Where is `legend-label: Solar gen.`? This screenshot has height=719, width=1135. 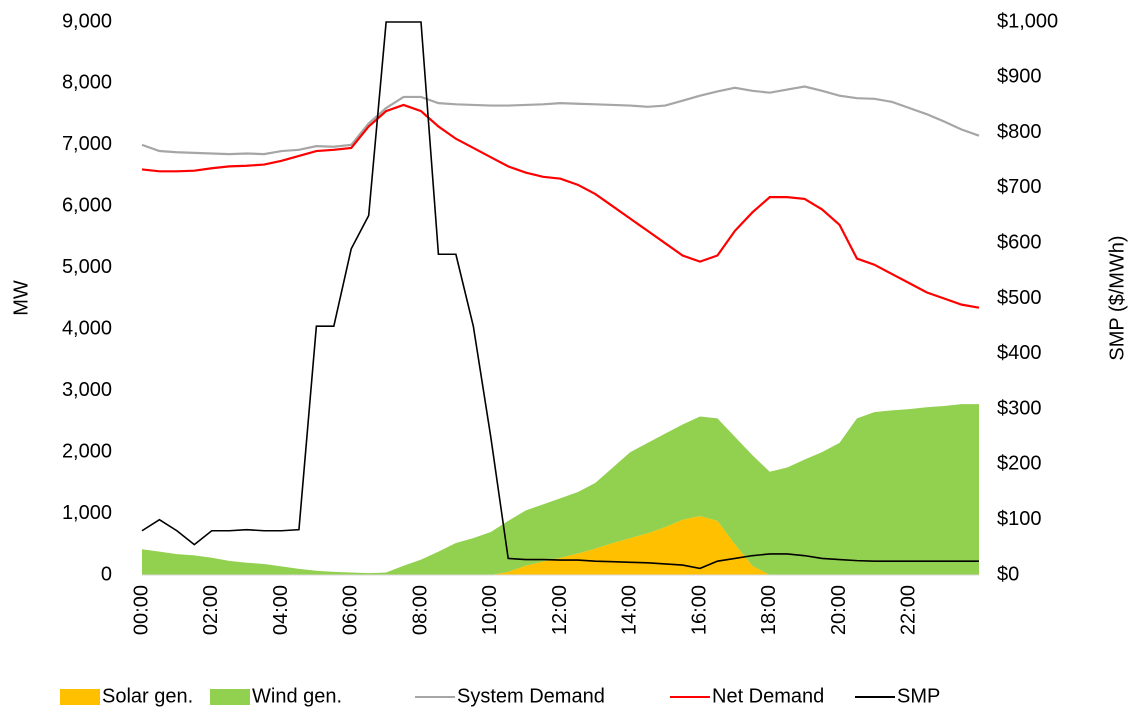
legend-label: Solar gen. is located at coordinates (147, 696).